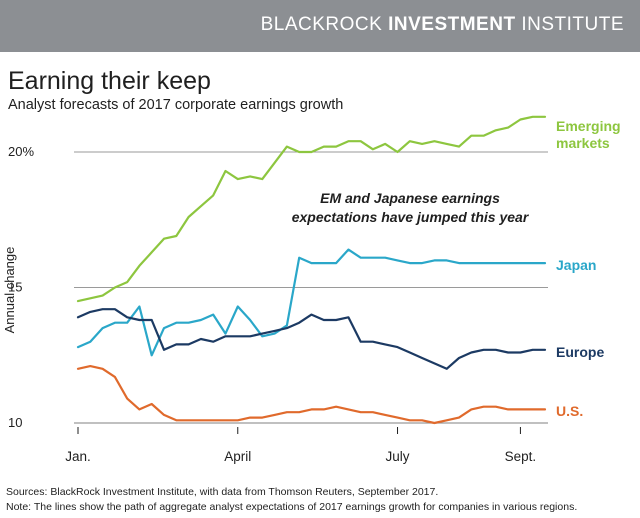 This screenshot has height=518, width=640. Describe the element at coordinates (583, 143) in the screenshot. I see `series-label-emerging-markets: markets` at that location.